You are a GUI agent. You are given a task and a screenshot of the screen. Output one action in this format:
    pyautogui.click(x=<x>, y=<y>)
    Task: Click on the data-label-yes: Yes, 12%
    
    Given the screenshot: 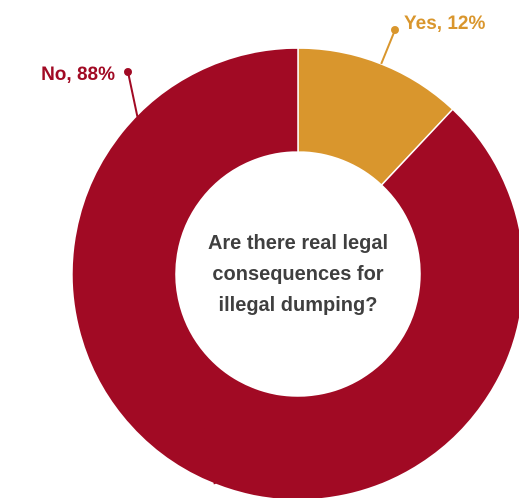 What is the action you would take?
    pyautogui.click(x=444, y=23)
    